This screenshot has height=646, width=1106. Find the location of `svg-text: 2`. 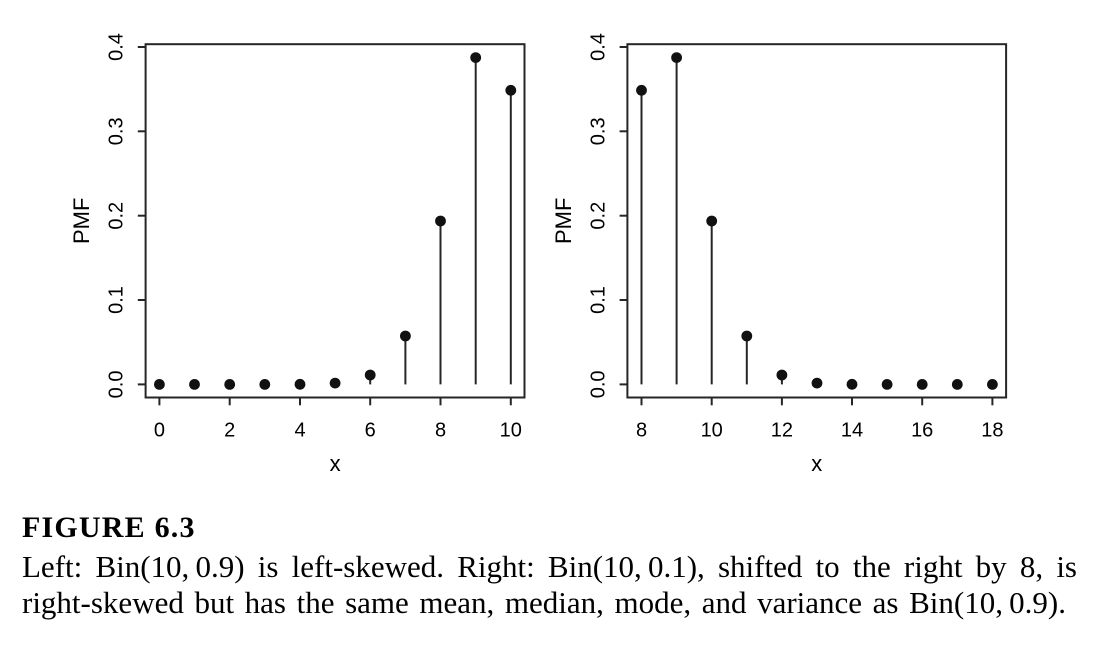

svg-text: 2 is located at coordinates (229, 431).